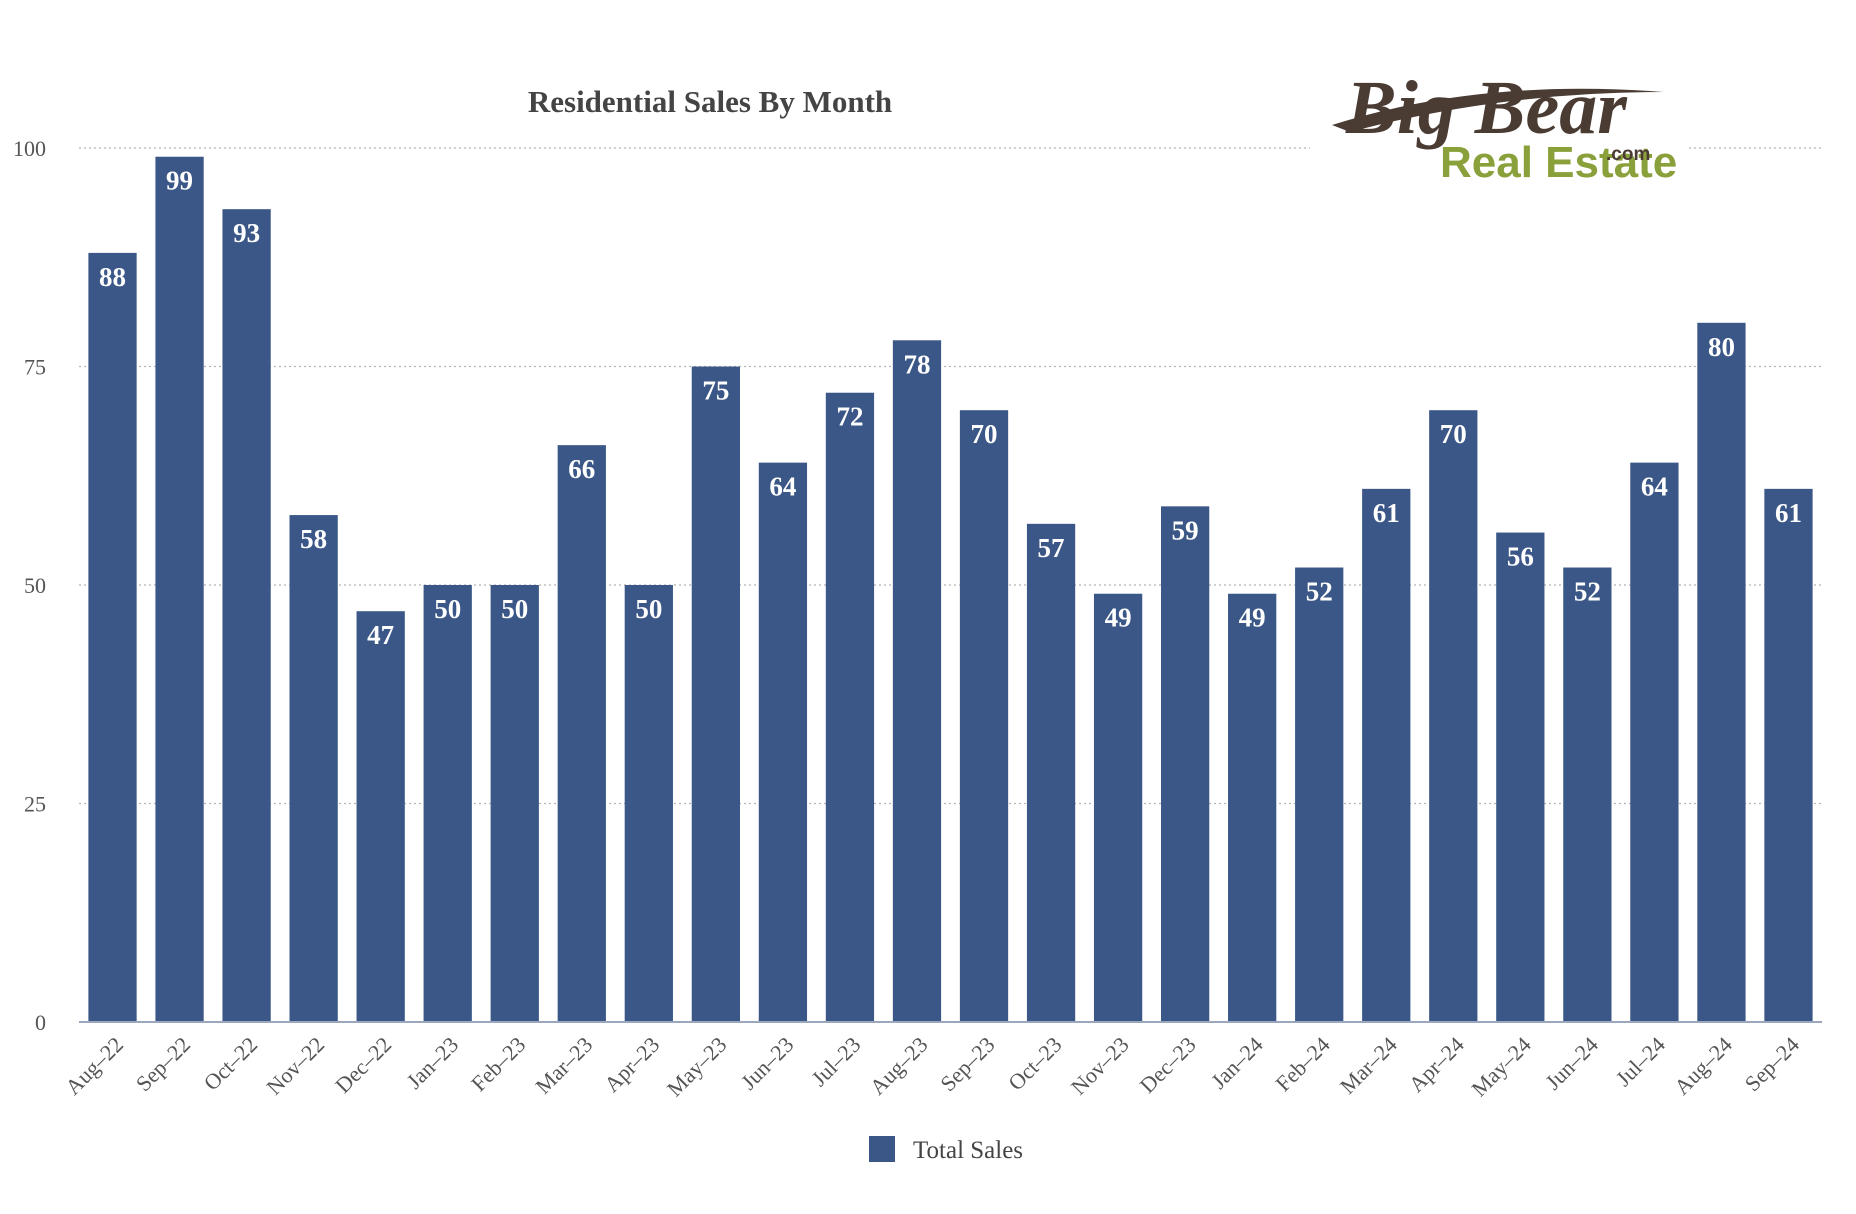 The width and height of the screenshot is (1856, 1214). Describe the element at coordinates (849, 417) in the screenshot. I see `data-label: 72` at that location.